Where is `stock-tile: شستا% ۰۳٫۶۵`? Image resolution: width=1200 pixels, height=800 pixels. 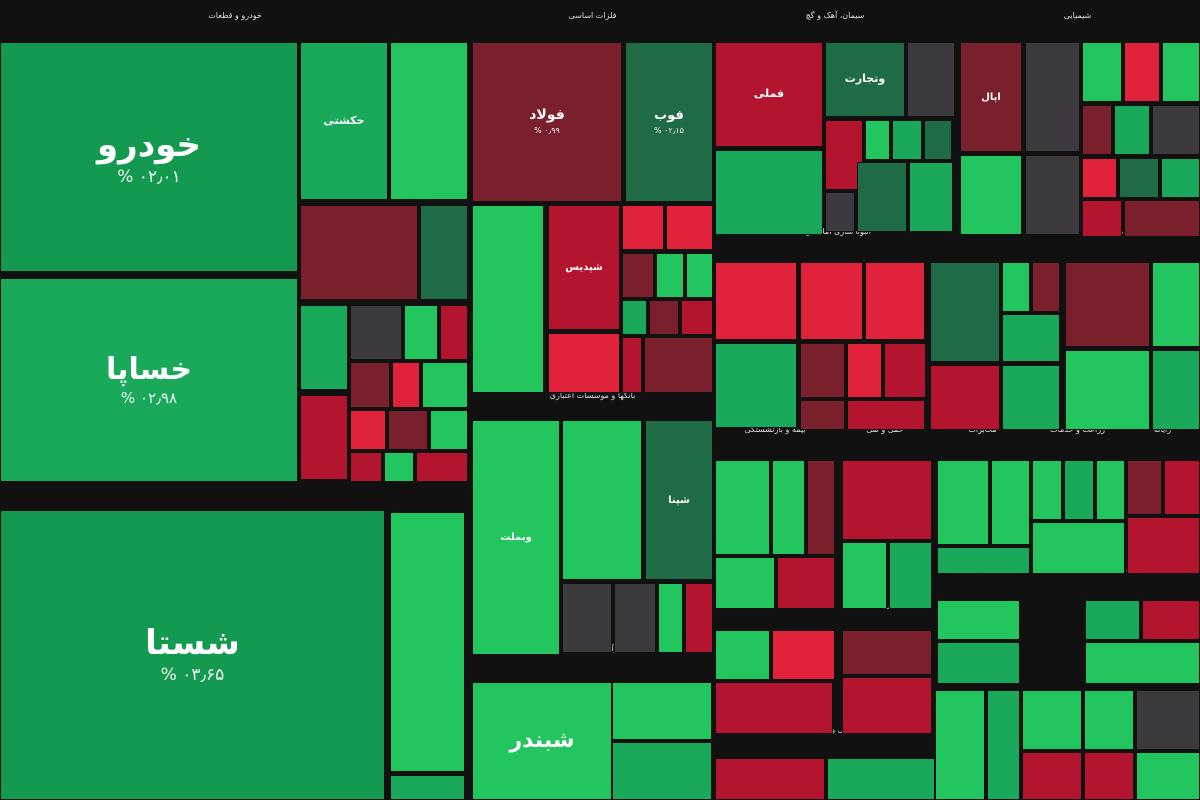 stock-tile: شستا% ۰۳٫۶۵ is located at coordinates (192, 655).